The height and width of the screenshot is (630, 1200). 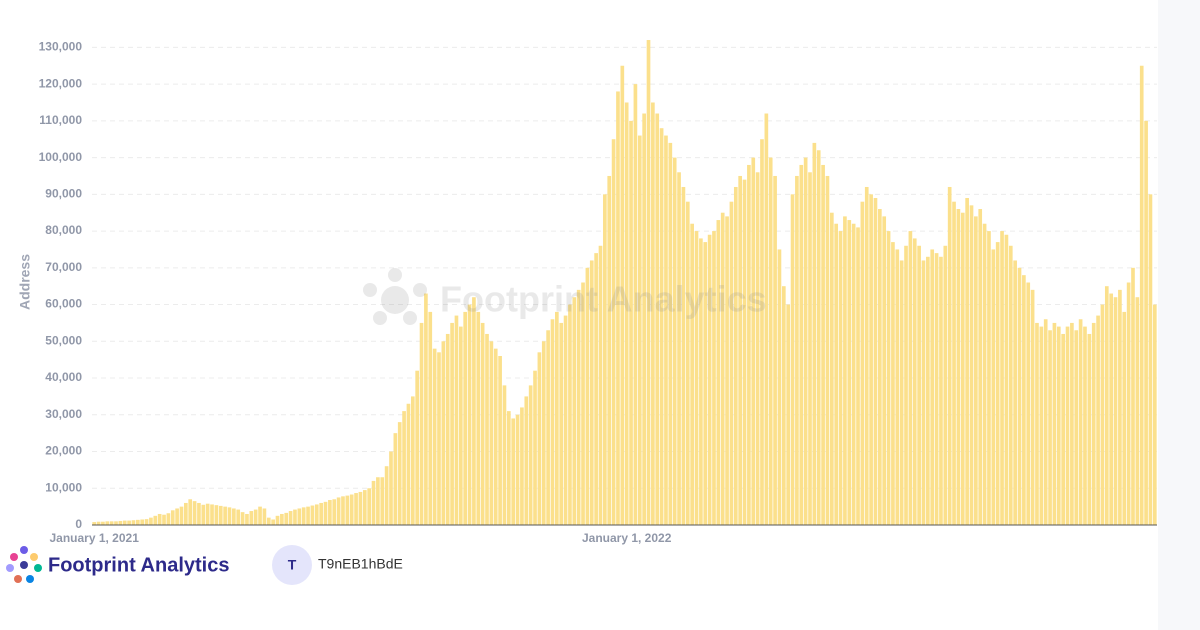 I want to click on y-tick-label: 100,000, so click(x=61, y=157).